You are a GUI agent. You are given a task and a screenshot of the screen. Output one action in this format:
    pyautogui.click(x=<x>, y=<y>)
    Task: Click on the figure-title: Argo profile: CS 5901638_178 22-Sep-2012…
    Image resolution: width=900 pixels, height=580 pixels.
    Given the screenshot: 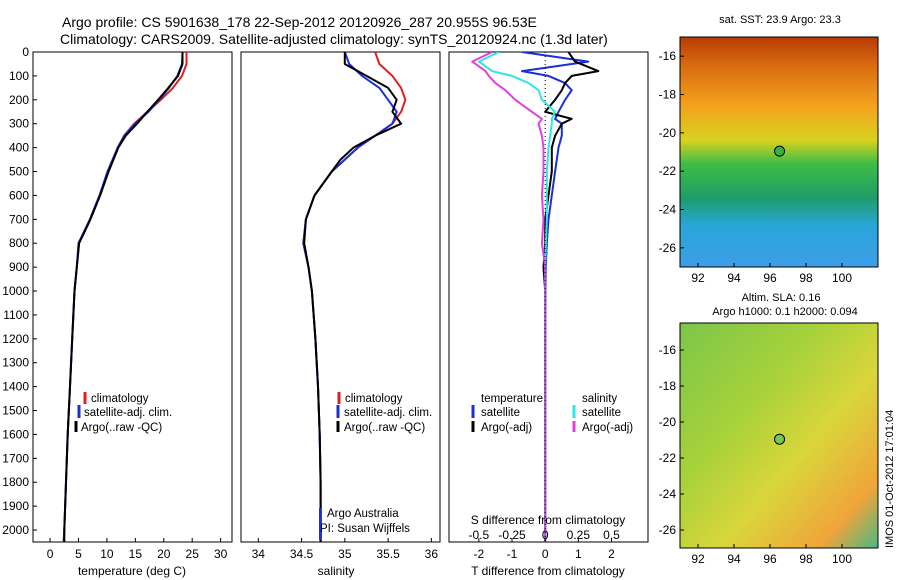 What is the action you would take?
    pyautogui.click(x=299, y=22)
    